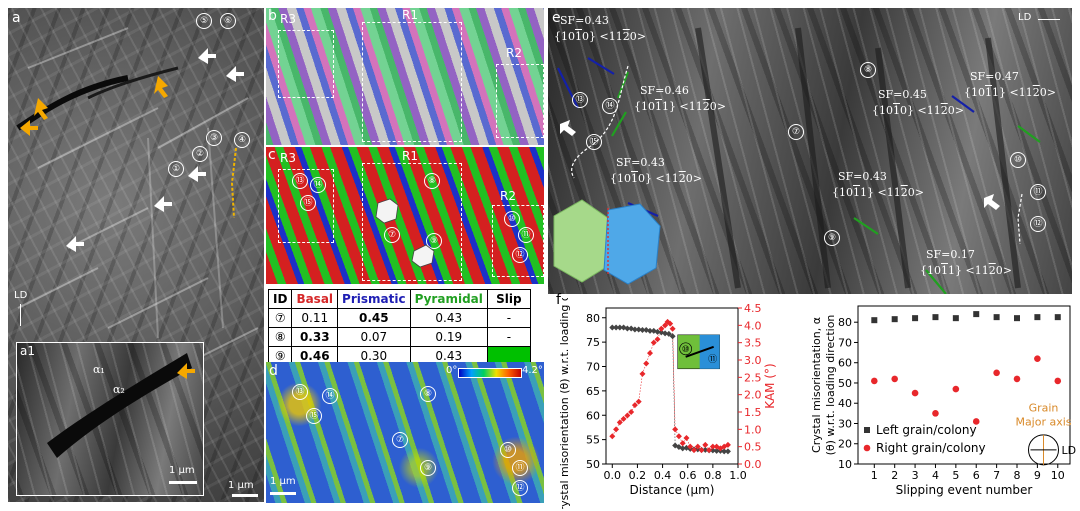  What do you see at coordinates (405, 76) in the screenshot?
I see `panel-b-ipf-map: b R3 R1 R2` at bounding box center [405, 76].